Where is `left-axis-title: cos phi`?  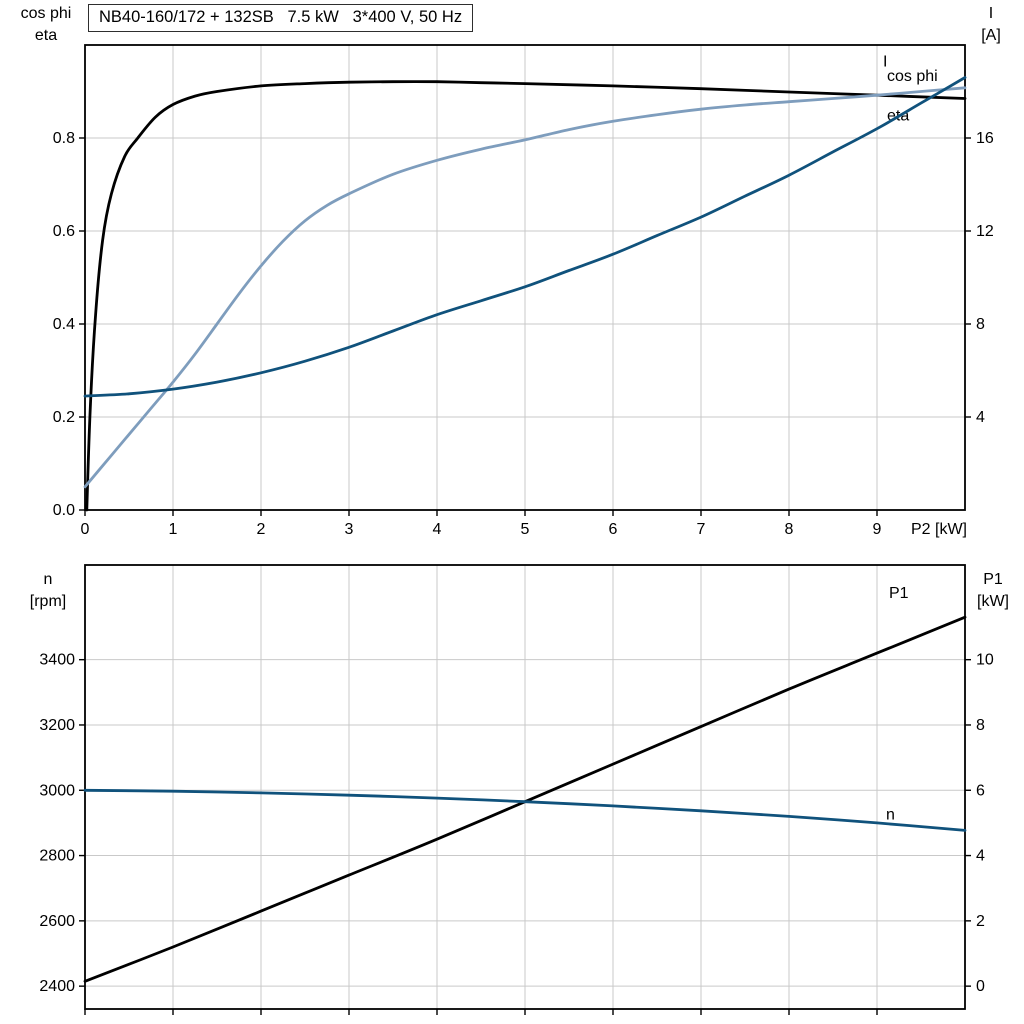
left-axis-title: cos phi is located at coordinates (46, 13).